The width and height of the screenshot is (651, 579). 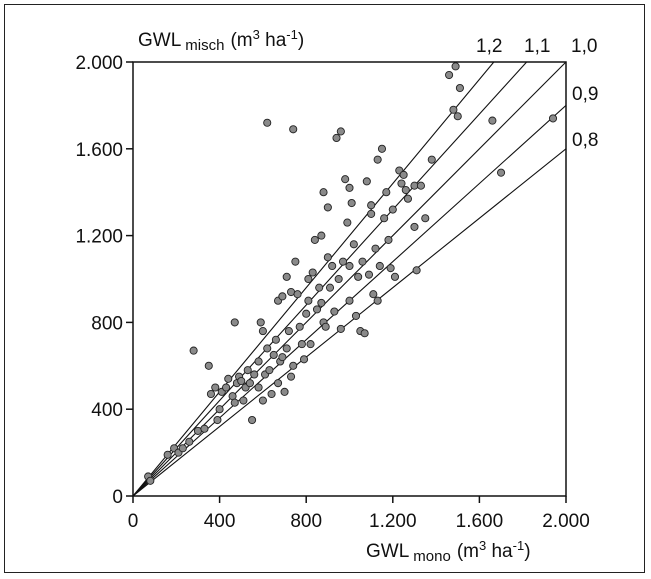 What do you see at coordinates (117, 497) in the screenshot?
I see `y-tick-label: 0` at bounding box center [117, 497].